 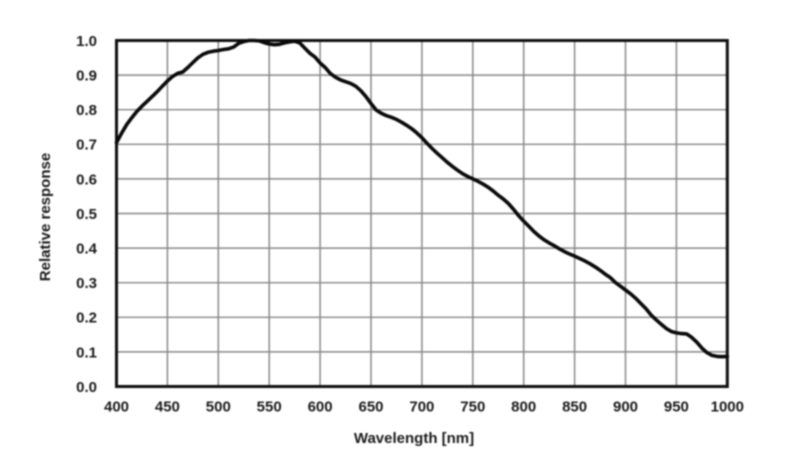 I want to click on svg-text: Wavelength [nm], so click(x=414, y=438).